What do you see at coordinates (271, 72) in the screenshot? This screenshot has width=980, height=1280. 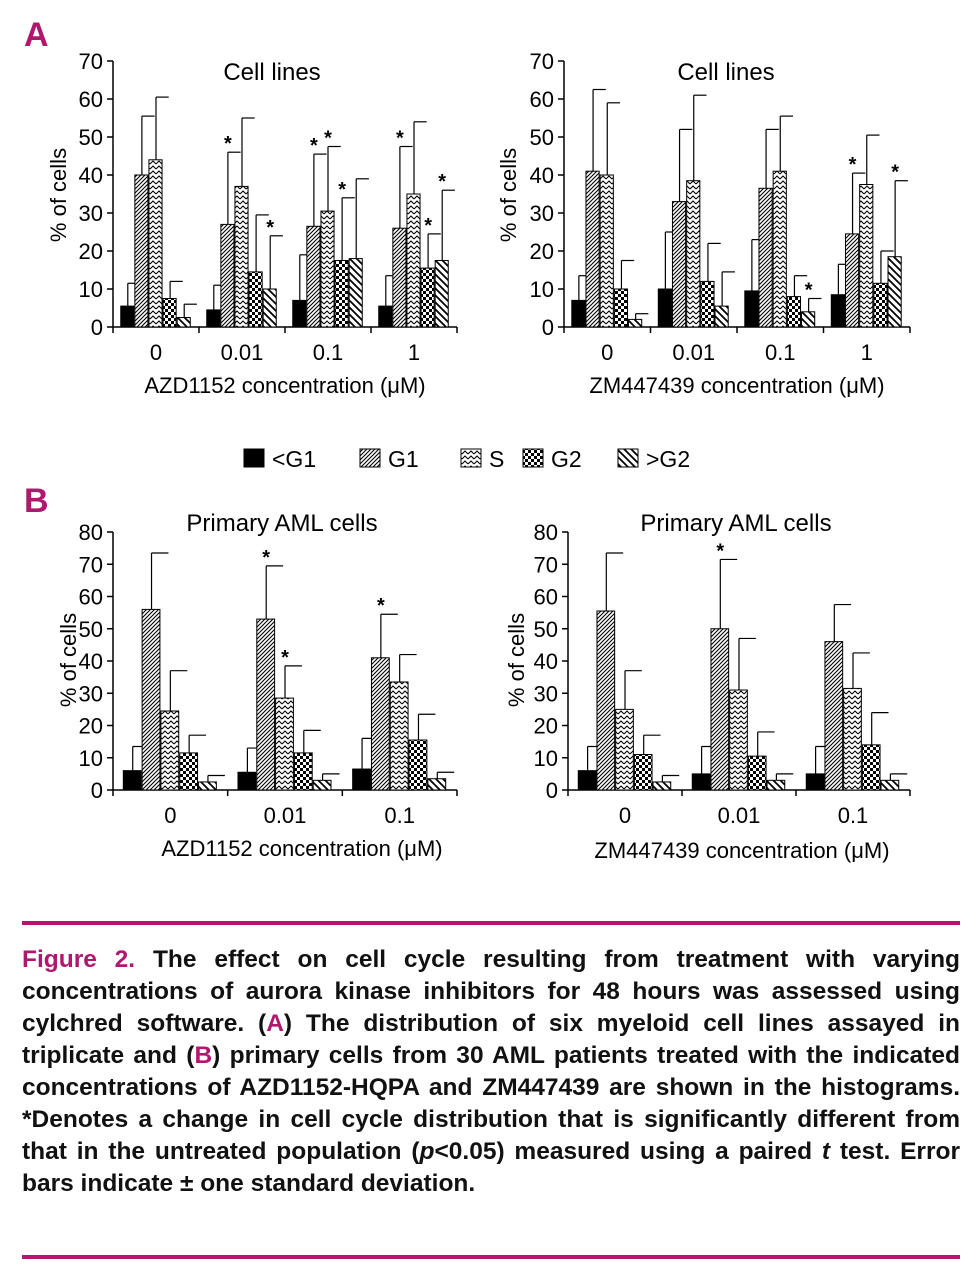 I see `chart-title: Cell lines` at bounding box center [271, 72].